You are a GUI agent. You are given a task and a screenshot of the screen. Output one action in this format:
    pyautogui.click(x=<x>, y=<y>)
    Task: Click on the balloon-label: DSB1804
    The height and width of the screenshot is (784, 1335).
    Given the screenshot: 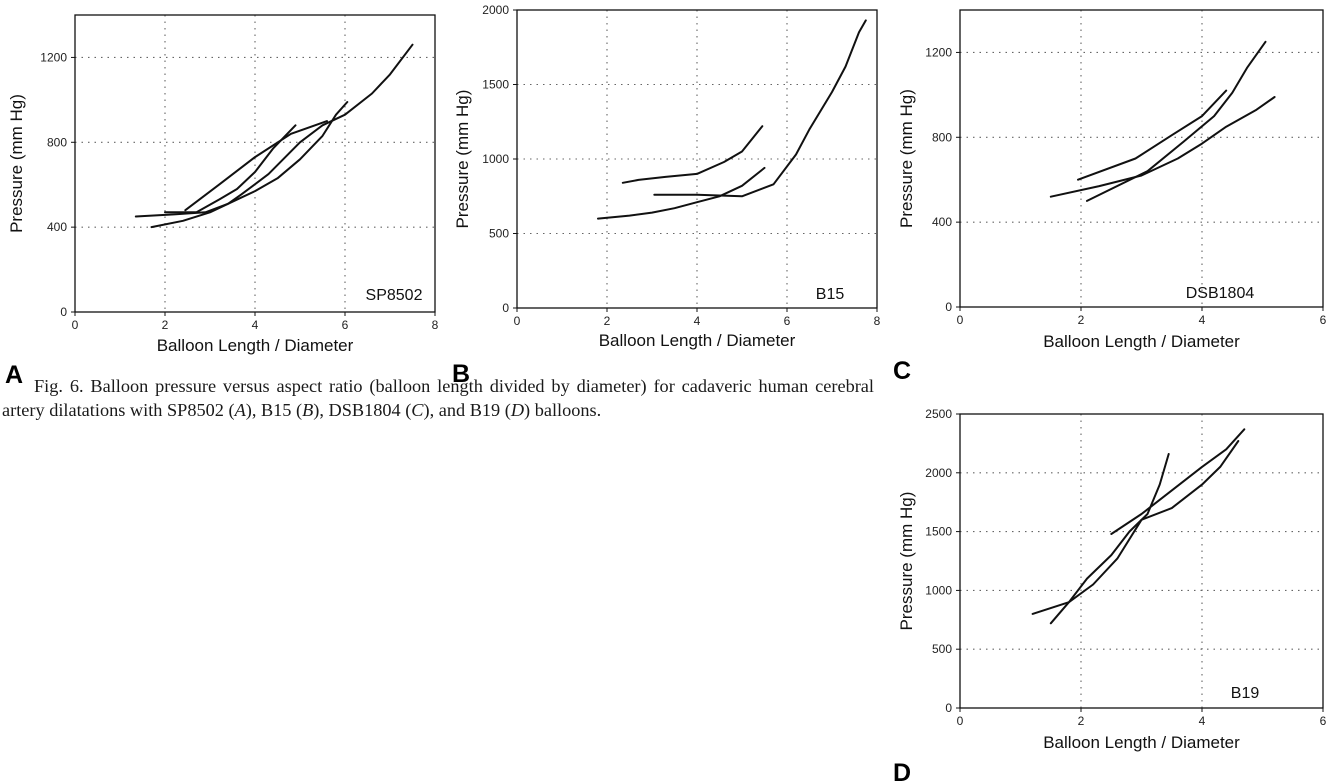 What is the action you would take?
    pyautogui.click(x=1220, y=293)
    